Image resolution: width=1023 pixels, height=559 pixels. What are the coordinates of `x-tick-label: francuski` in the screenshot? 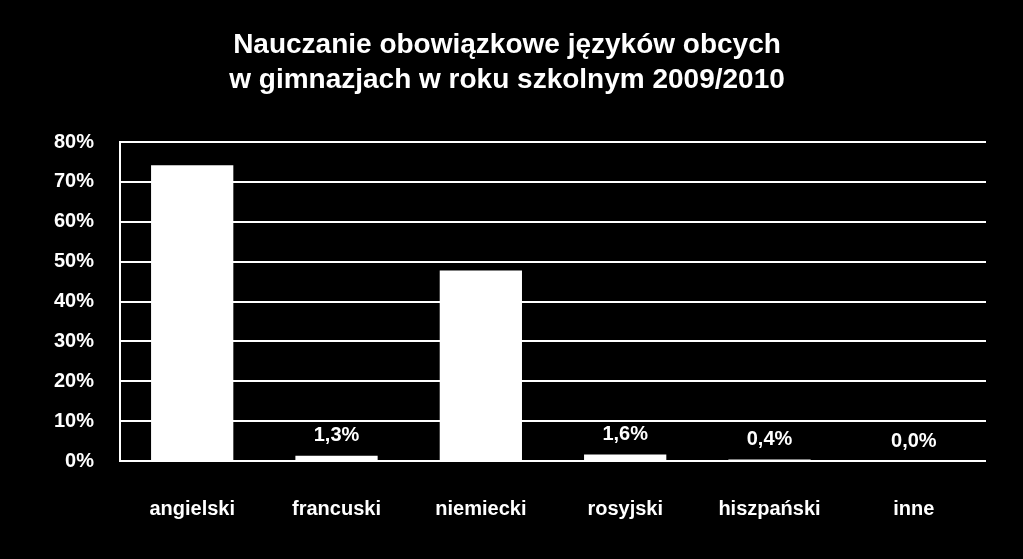 It's located at (336, 507).